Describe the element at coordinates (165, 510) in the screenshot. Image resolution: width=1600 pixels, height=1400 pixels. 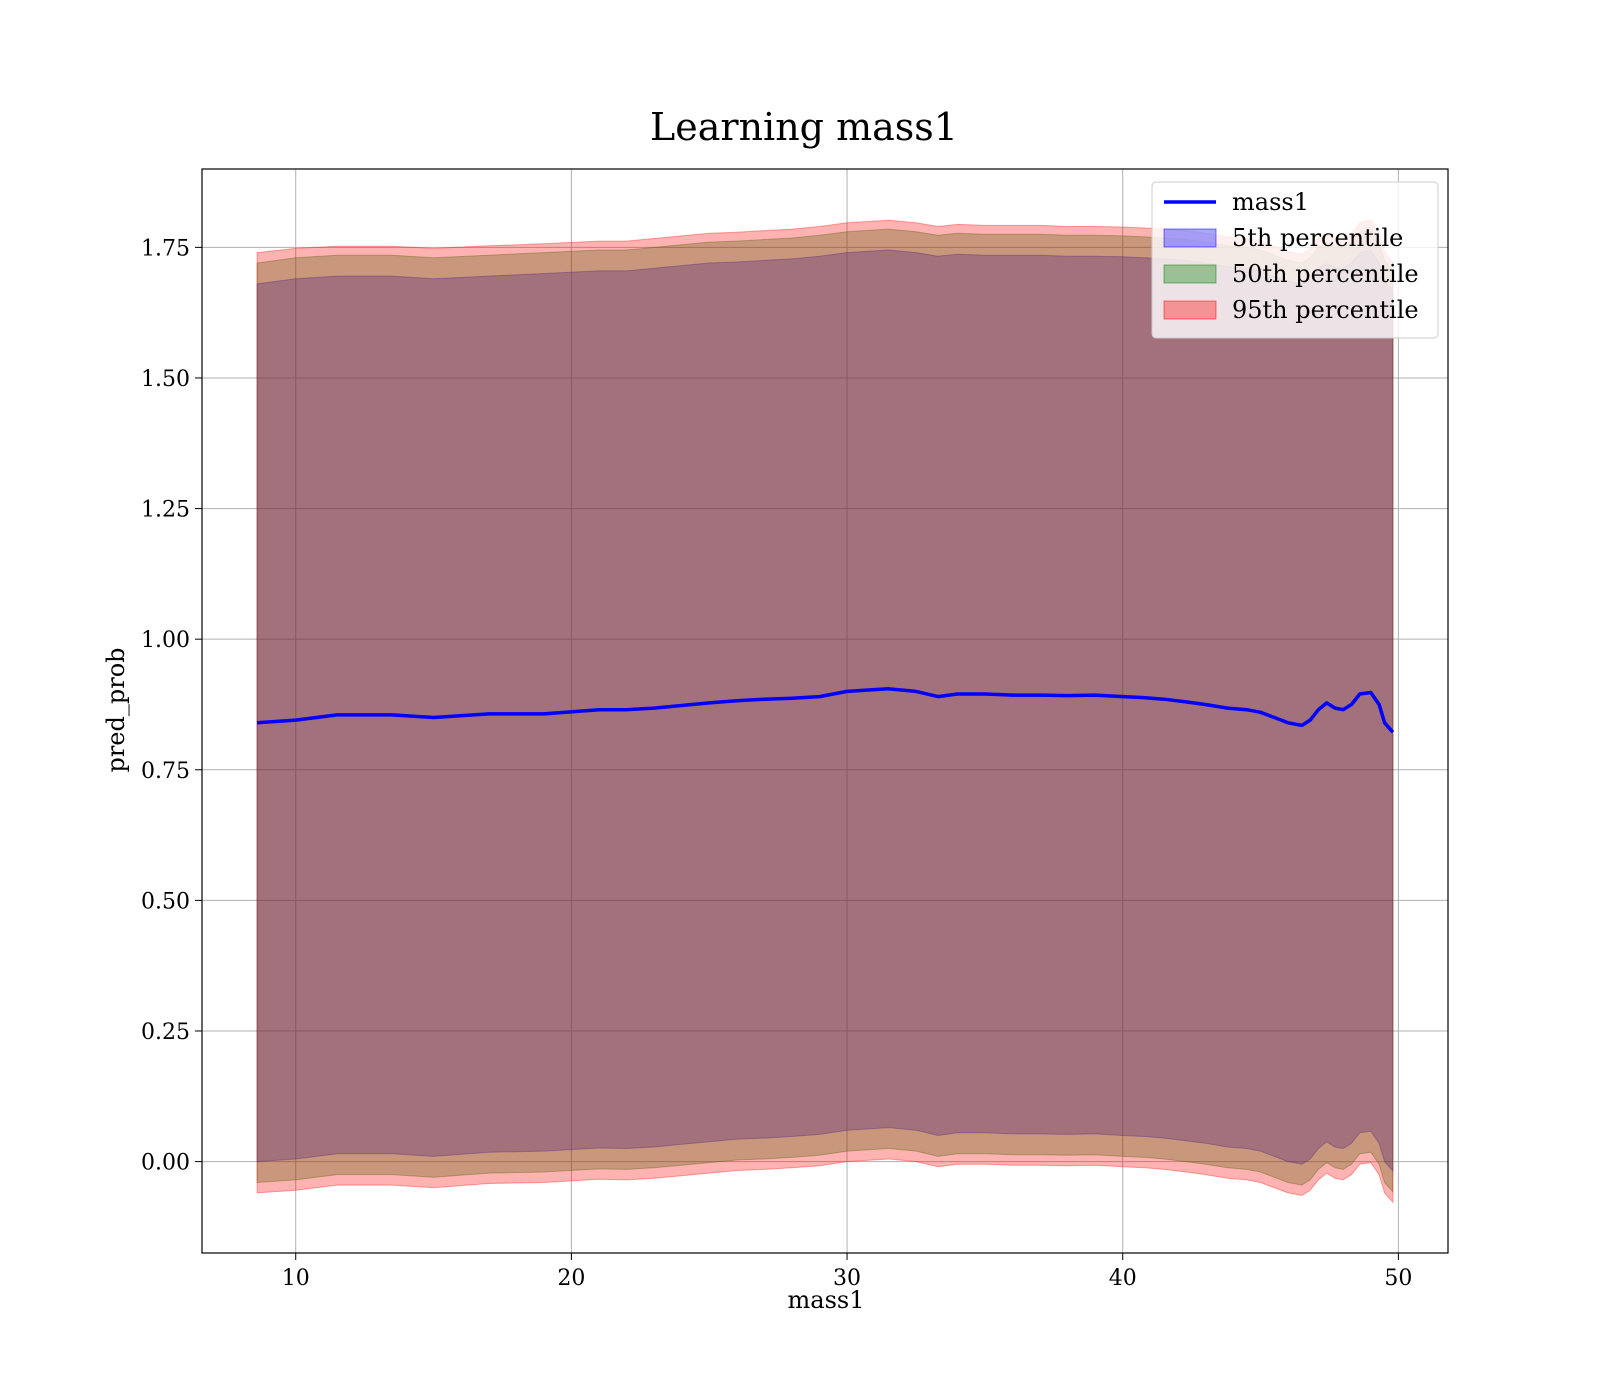
I see `y-tick-label: 1.25` at that location.